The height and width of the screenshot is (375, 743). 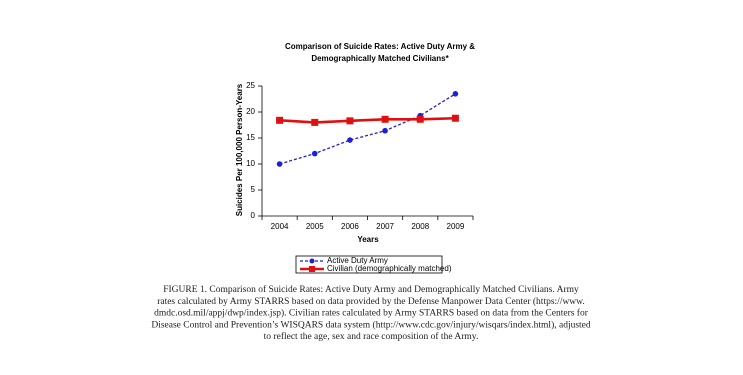 What do you see at coordinates (250, 137) in the screenshot?
I see `y-tick-label: 15` at bounding box center [250, 137].